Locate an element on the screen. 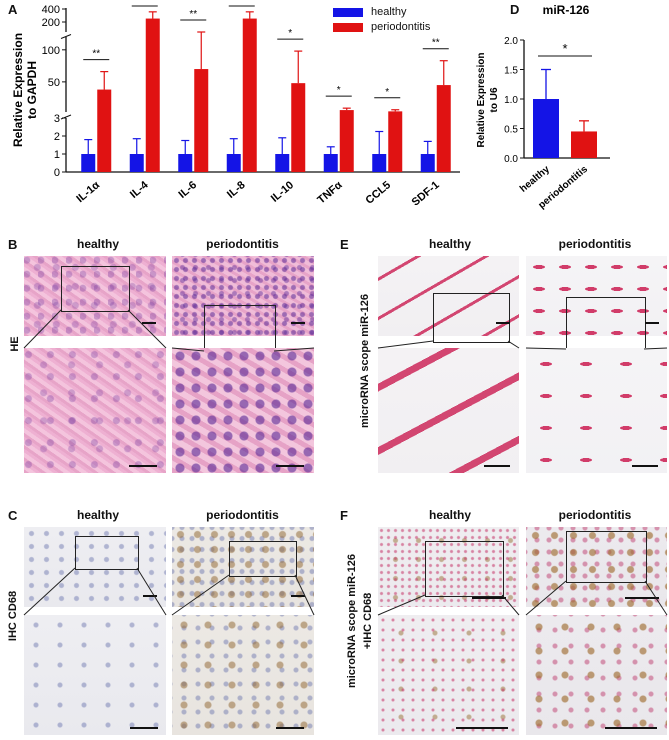 This screenshot has width=669, height=740. x-tick-label: IL-8 is located at coordinates (236, 190).